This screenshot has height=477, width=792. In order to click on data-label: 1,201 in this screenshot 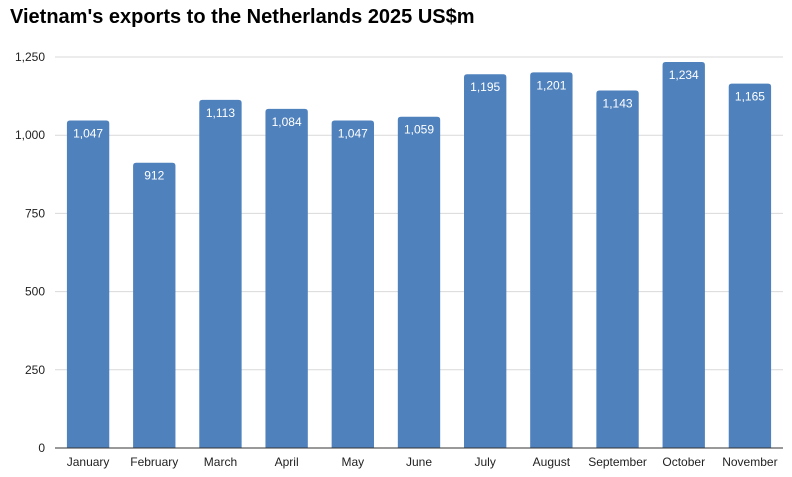, I will do `click(551, 85)`.